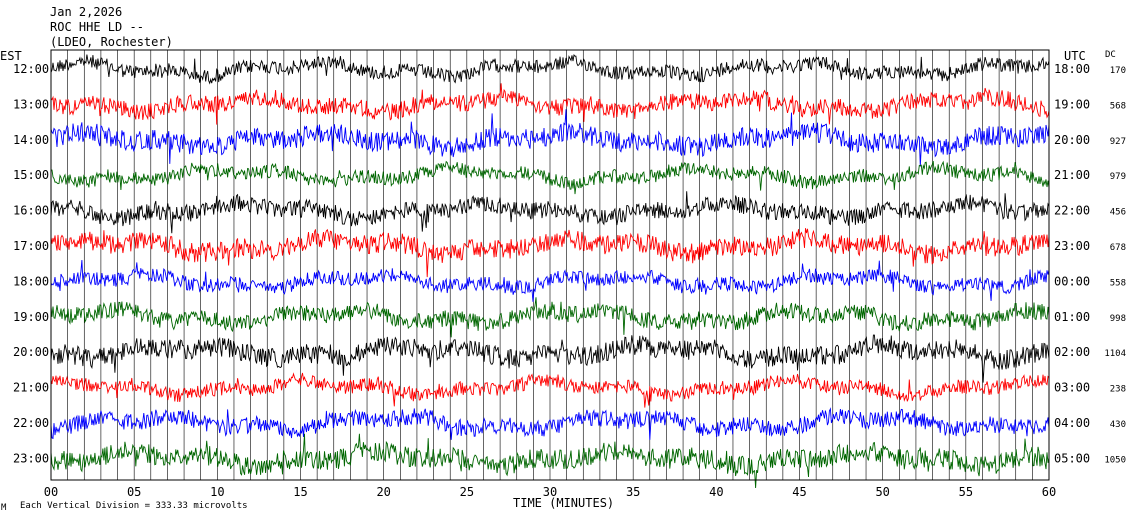 This screenshot has height=519, width=1130. What do you see at coordinates (1072, 175) in the screenshot?
I see `utc-label: 21:00` at bounding box center [1072, 175].